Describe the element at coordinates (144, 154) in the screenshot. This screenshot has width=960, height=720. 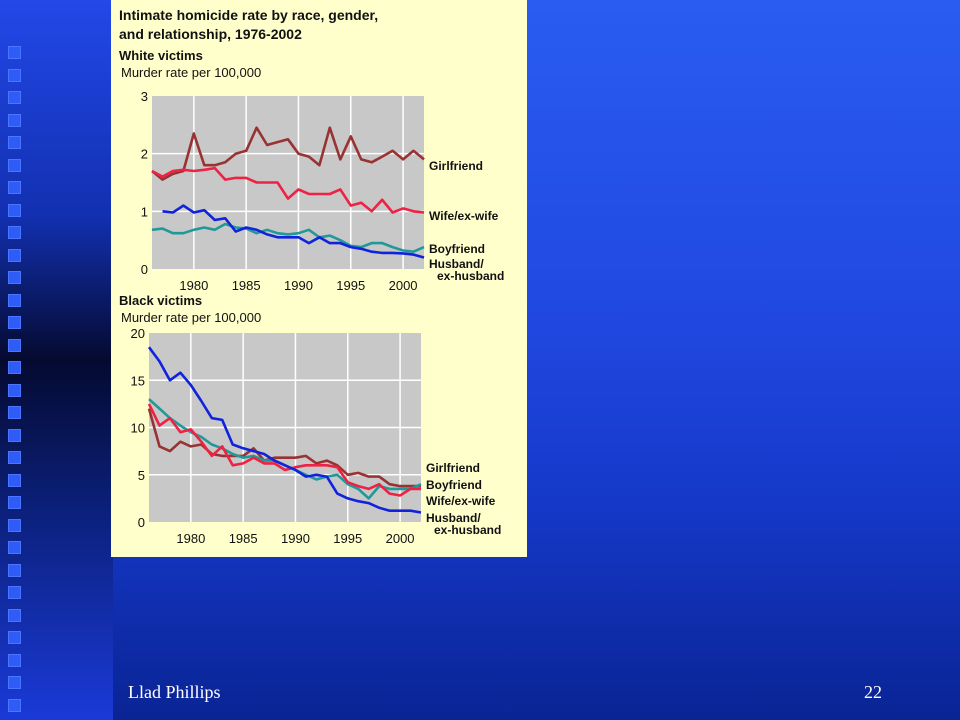
I see `y-tick-label: 2` at that location.